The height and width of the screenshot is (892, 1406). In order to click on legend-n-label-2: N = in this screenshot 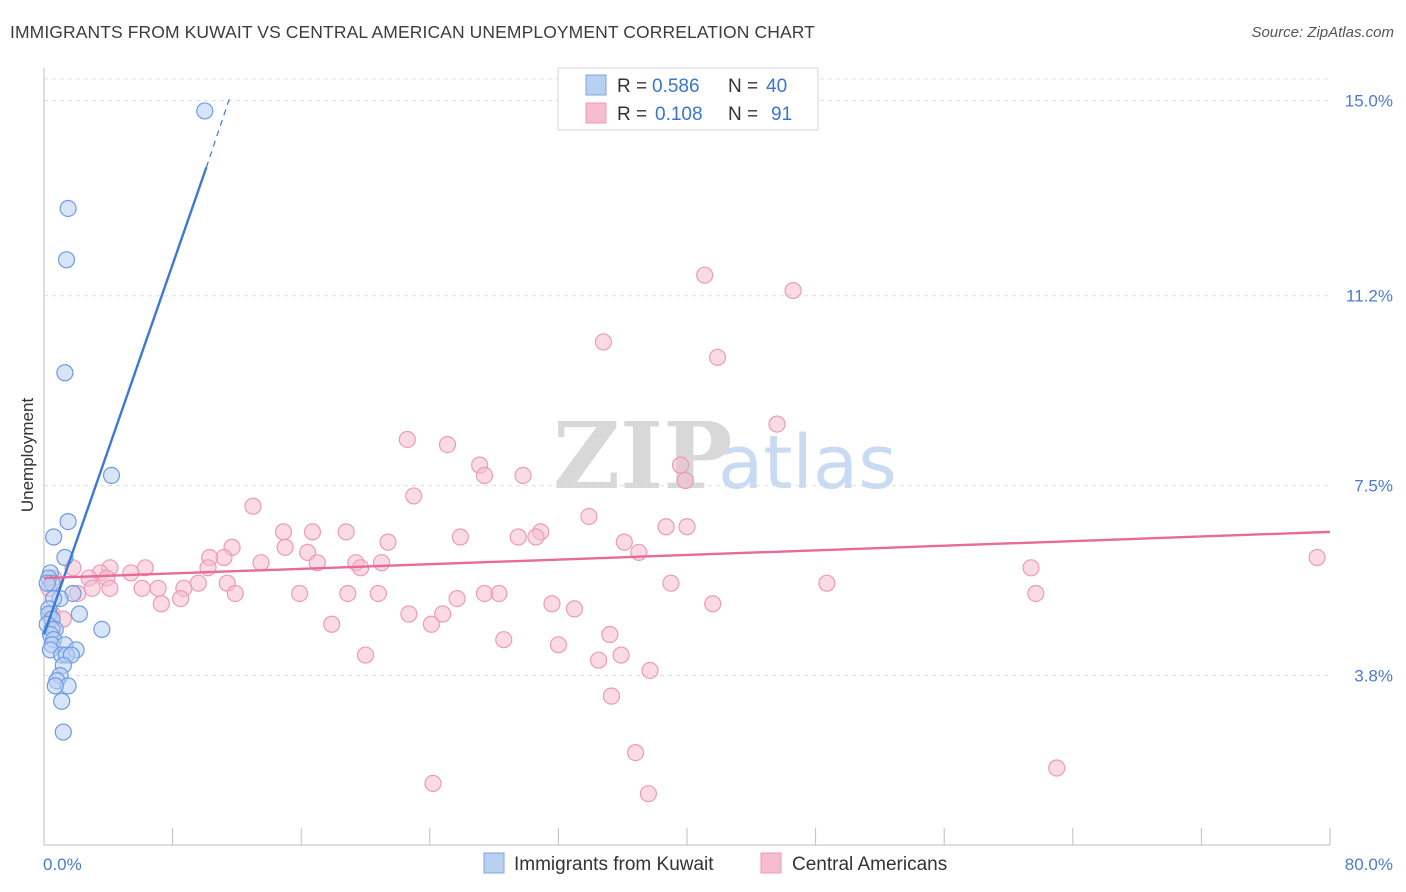, I will do `click(743, 114)`.